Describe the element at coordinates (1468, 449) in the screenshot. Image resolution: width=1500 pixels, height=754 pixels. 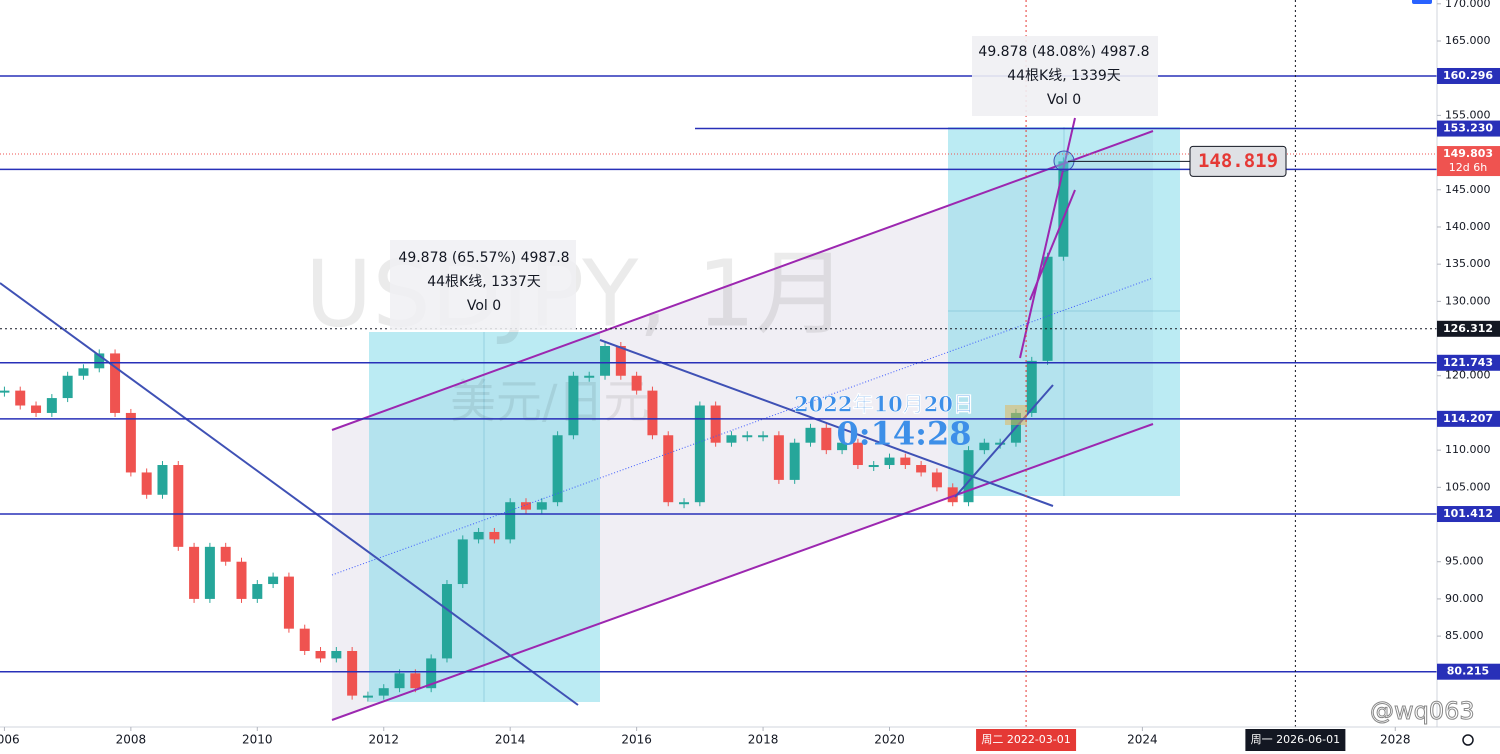
I see `y-tick-label: 110.000` at that location.